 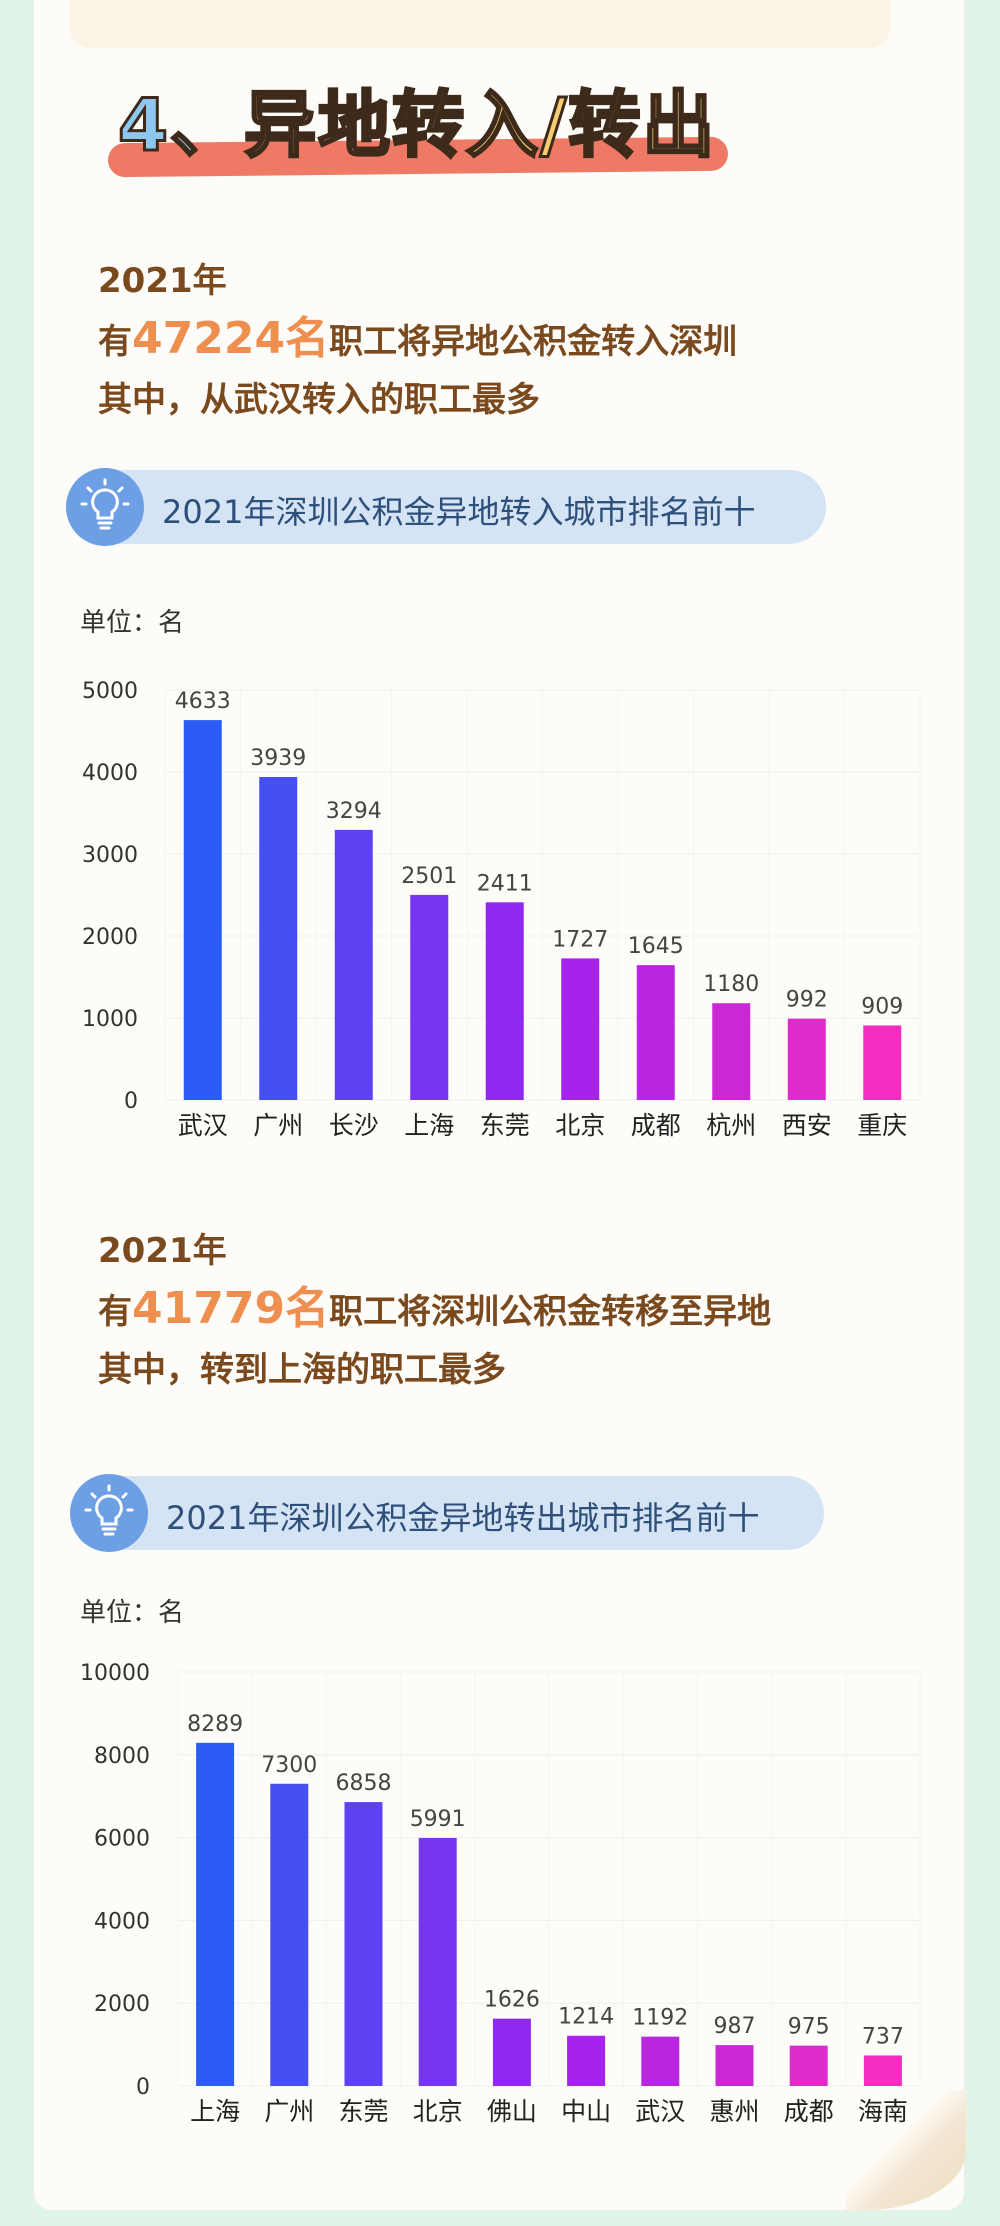 What do you see at coordinates (734, 2111) in the screenshot?
I see `x-tick-label: 惠州` at bounding box center [734, 2111].